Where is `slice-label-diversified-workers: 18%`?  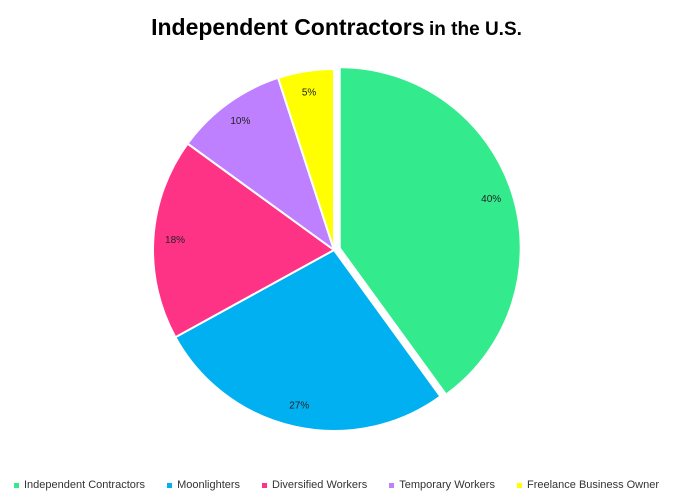
slice-label-diversified-workers: 18% is located at coordinates (175, 240).